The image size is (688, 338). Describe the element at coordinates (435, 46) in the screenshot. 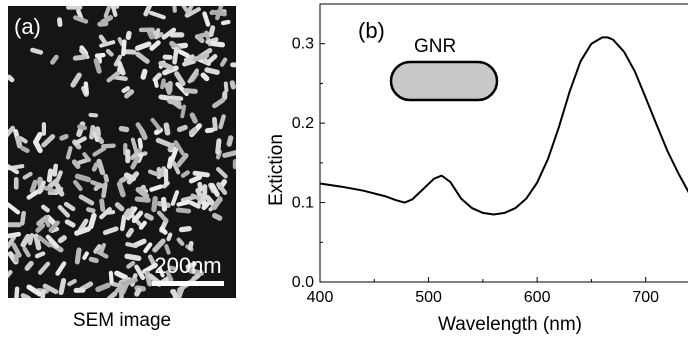

I see `gnr-inset-label: GNR` at that location.